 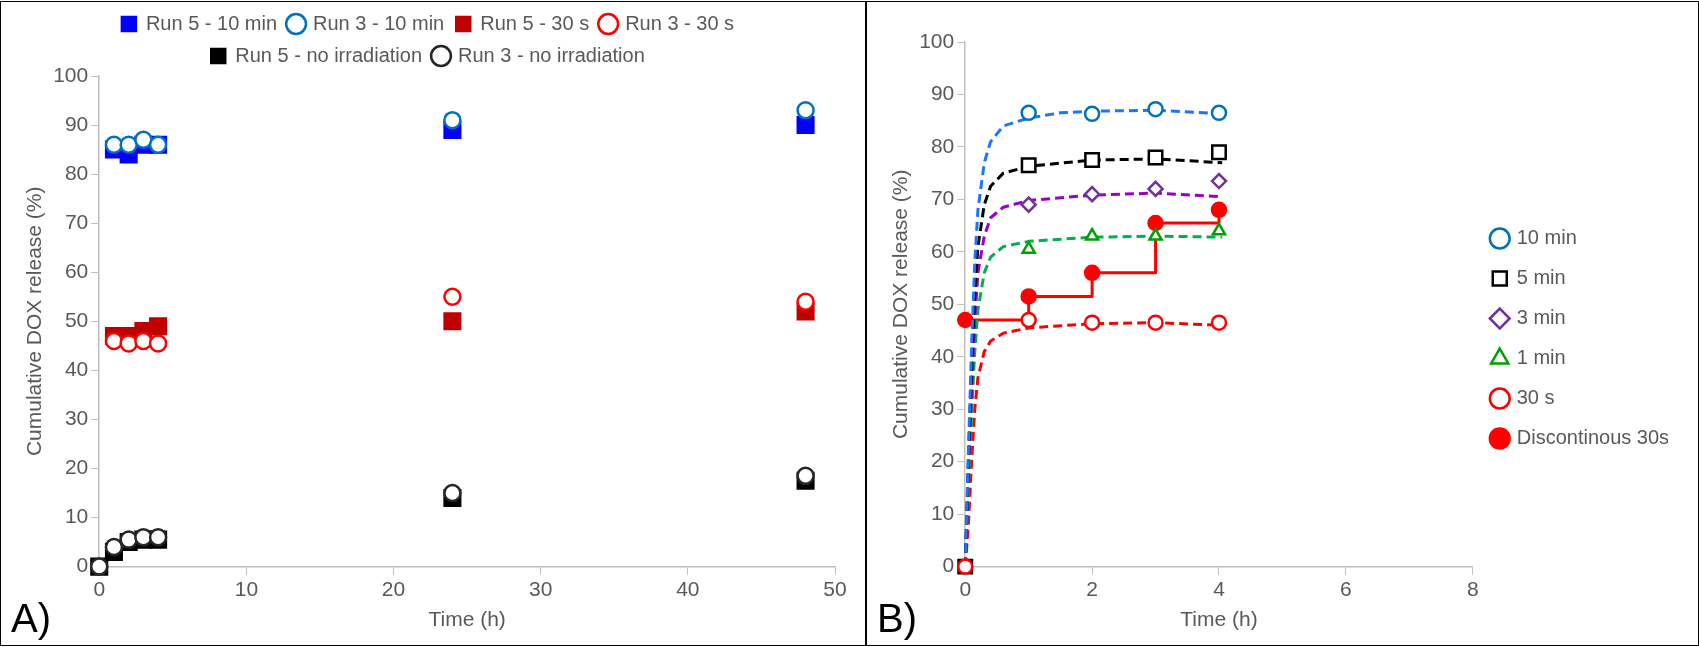 I want to click on legend-label: Run 3 - 10 min, so click(x=379, y=22).